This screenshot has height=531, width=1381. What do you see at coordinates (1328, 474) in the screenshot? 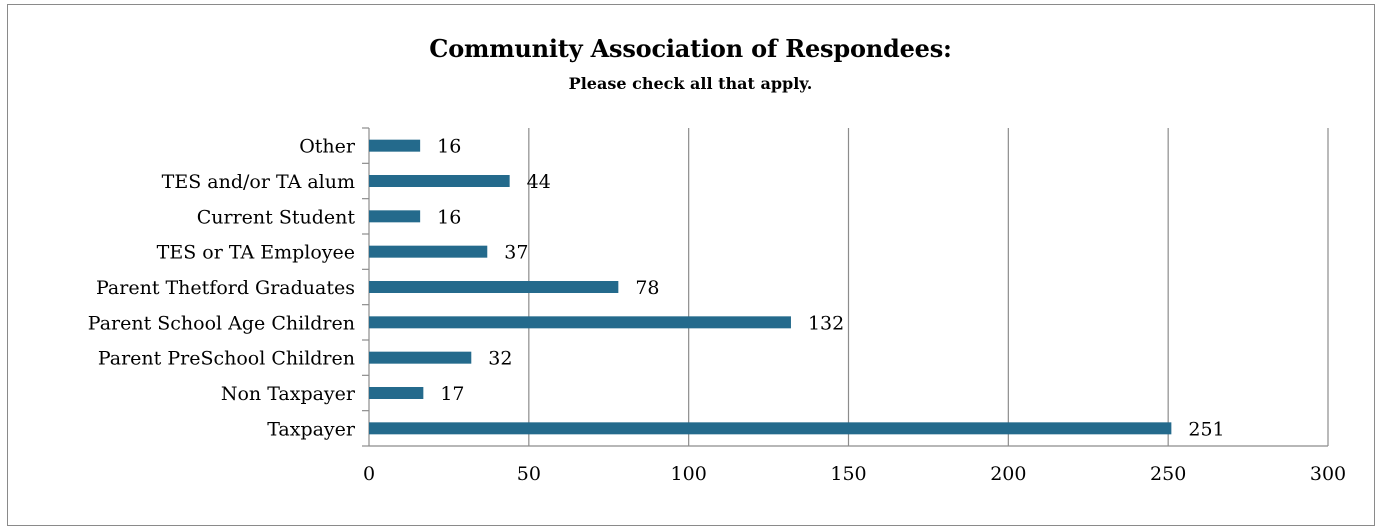
I see `x-tick-label: 300` at bounding box center [1328, 474].